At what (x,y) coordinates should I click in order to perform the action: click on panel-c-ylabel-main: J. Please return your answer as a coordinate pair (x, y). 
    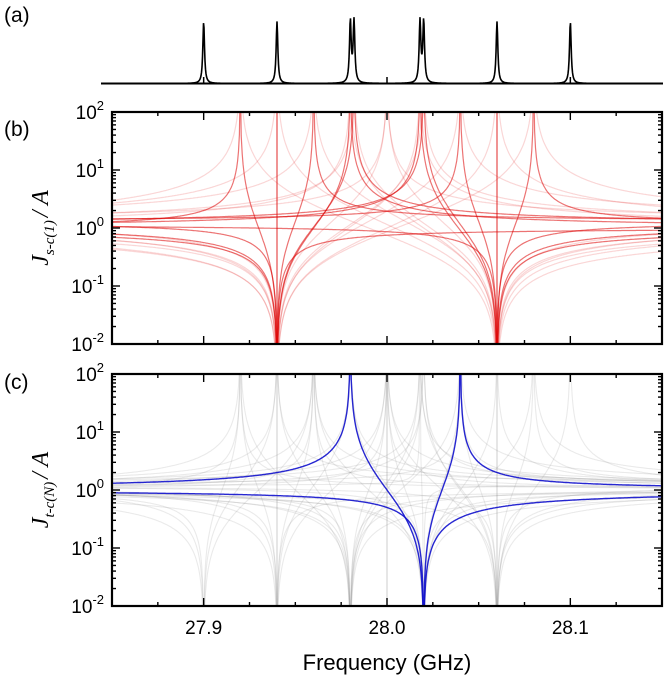
    Looking at the image, I should click on (41, 522).